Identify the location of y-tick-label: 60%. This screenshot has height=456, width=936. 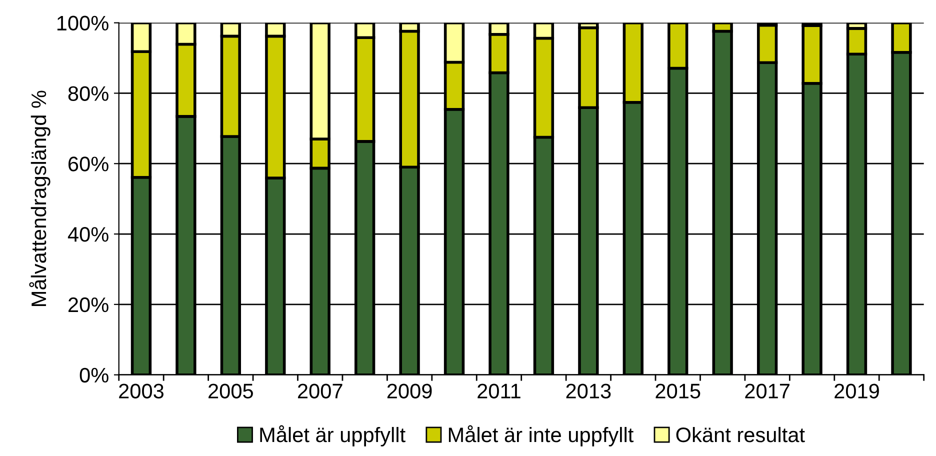
(88, 164).